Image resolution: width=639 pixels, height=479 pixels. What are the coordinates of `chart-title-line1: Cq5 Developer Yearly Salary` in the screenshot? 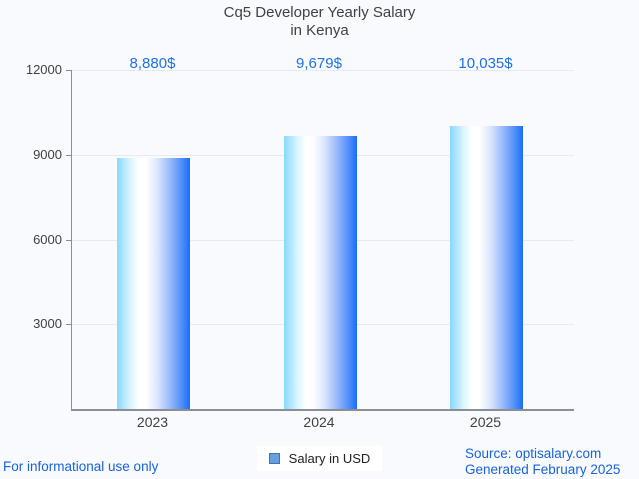 It's located at (319, 12).